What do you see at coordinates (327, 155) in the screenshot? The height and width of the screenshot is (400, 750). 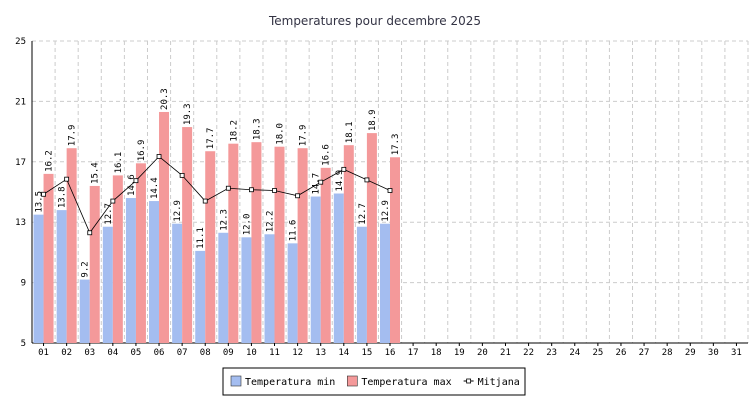 I see `value-label: 16.6` at bounding box center [327, 155].